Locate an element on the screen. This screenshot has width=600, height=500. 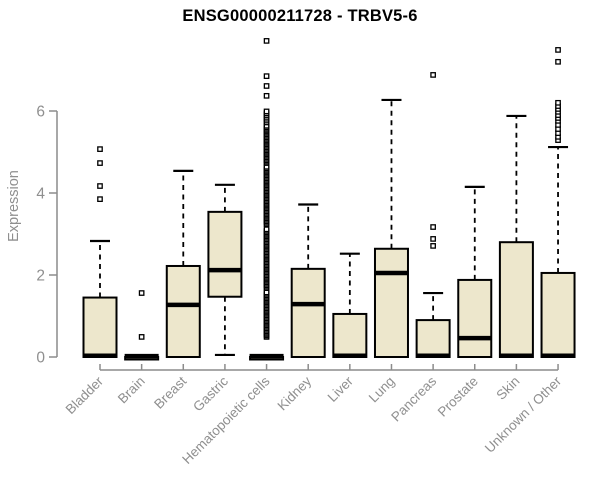
box-prostate is located at coordinates (475, 318).